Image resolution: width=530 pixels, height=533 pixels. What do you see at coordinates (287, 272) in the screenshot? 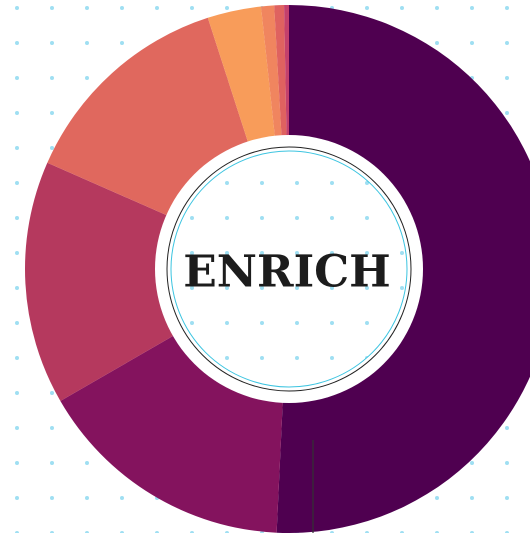
I see `center-label: ENRICH` at bounding box center [287, 272].